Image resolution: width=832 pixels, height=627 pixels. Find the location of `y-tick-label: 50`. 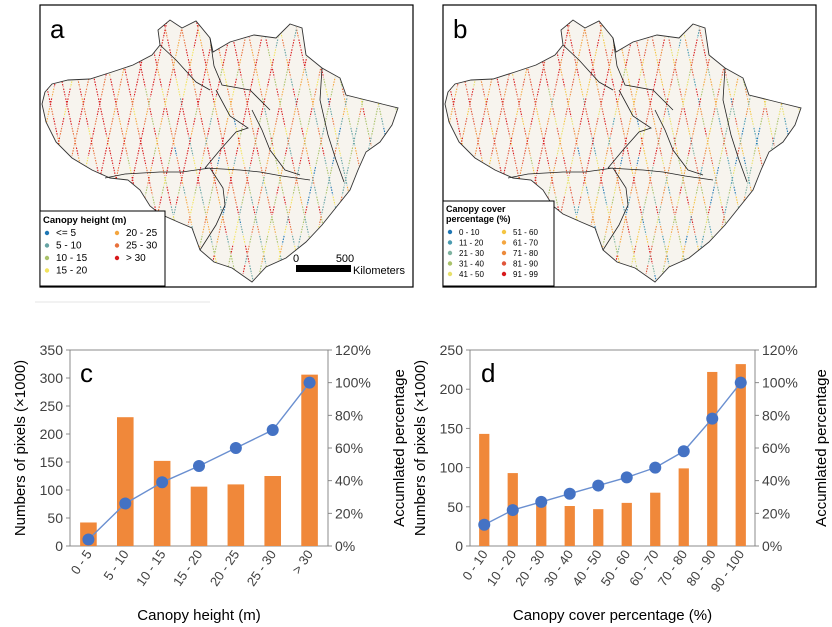

y-tick-label: 50 is located at coordinates (55, 518).